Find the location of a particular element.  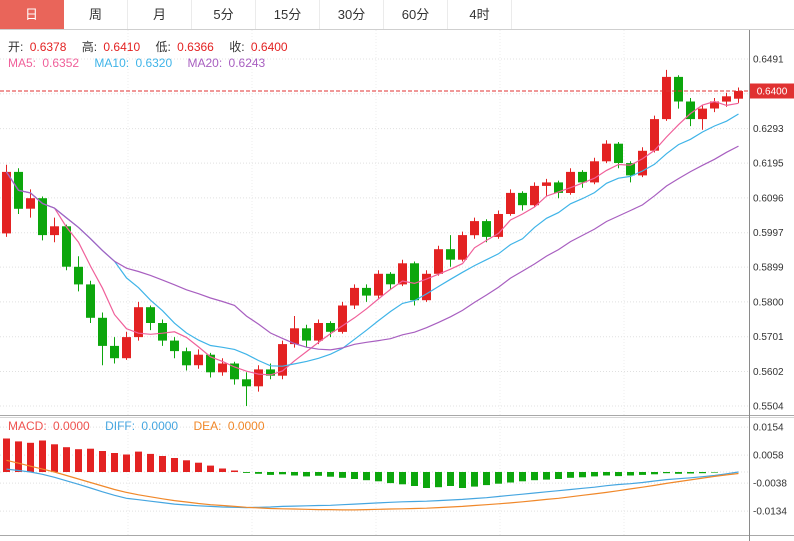

tab-month: 月 is located at coordinates (160, 14).